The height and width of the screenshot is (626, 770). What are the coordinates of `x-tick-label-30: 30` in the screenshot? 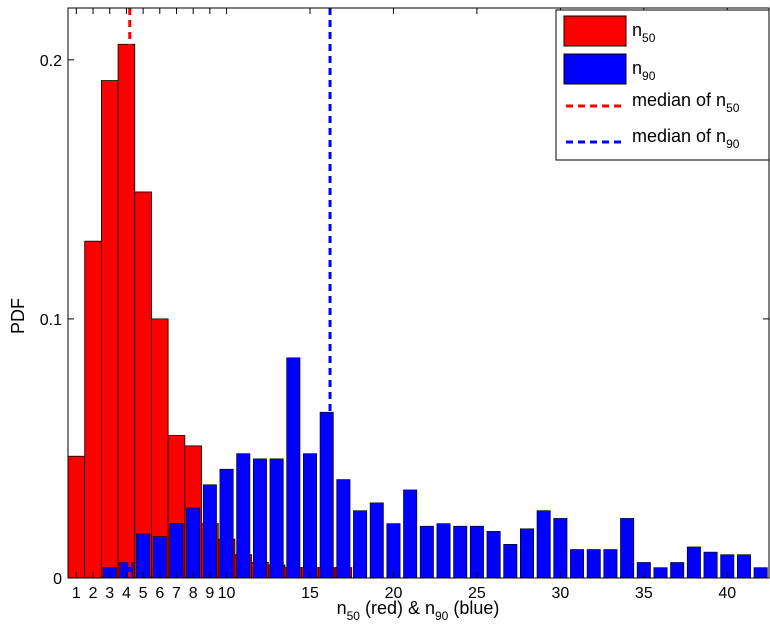 It's located at (560, 593).